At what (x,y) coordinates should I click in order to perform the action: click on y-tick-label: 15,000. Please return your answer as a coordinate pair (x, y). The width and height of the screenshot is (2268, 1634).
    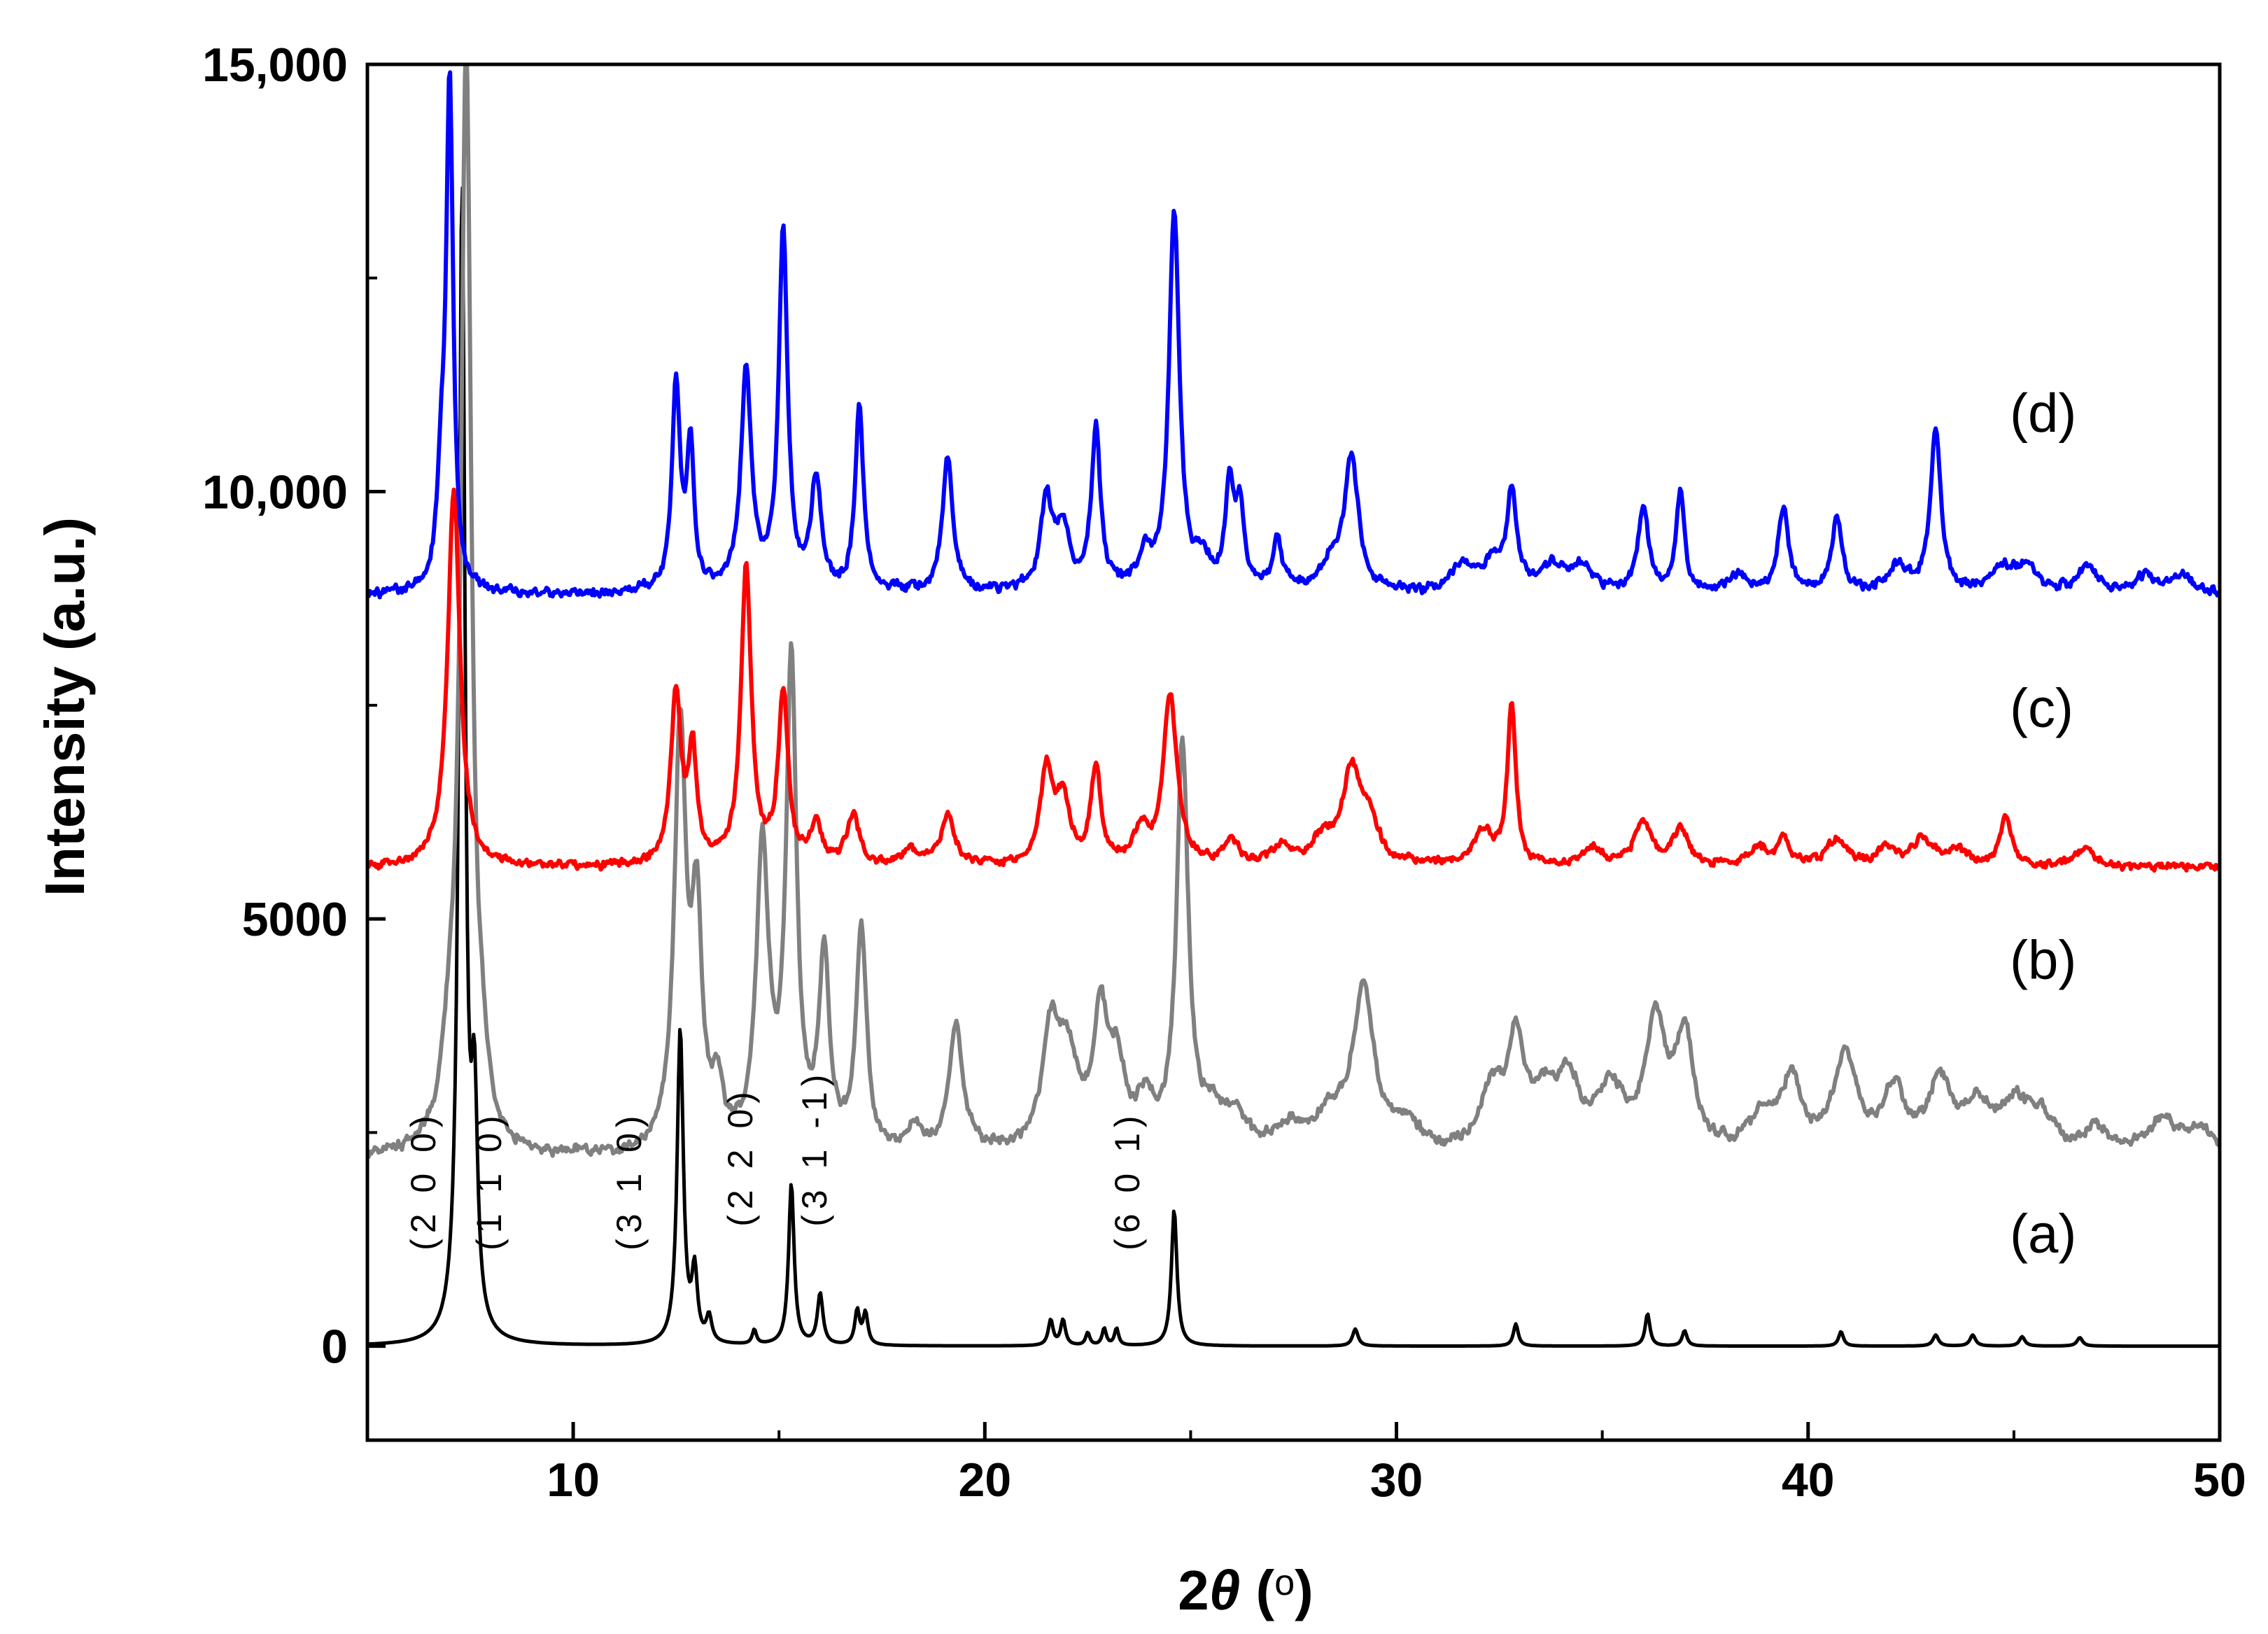
    Looking at the image, I should click on (275, 65).